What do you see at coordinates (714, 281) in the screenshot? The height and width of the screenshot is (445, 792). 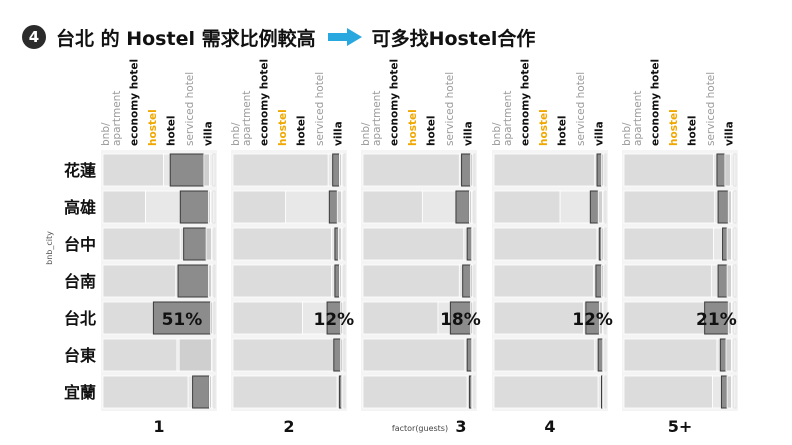 I see `bar-segment-f4-r3-s1` at bounding box center [714, 281].